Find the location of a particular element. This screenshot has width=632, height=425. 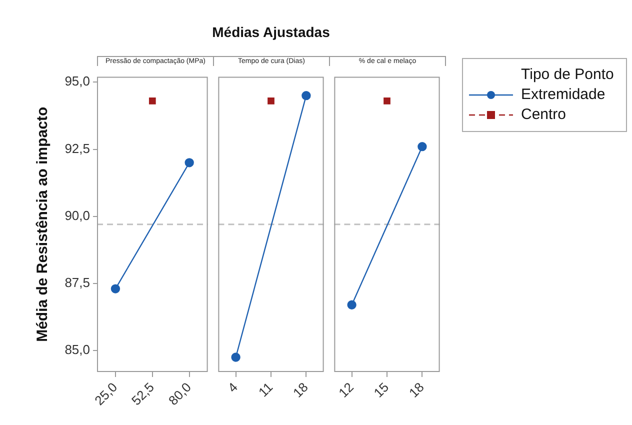

x-tick-label: 12 is located at coordinates (346, 390).